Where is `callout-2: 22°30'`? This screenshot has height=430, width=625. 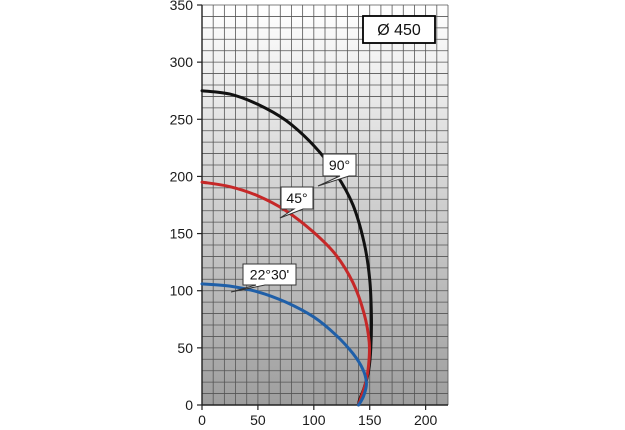 callout-2: 22°30' is located at coordinates (263, 278).